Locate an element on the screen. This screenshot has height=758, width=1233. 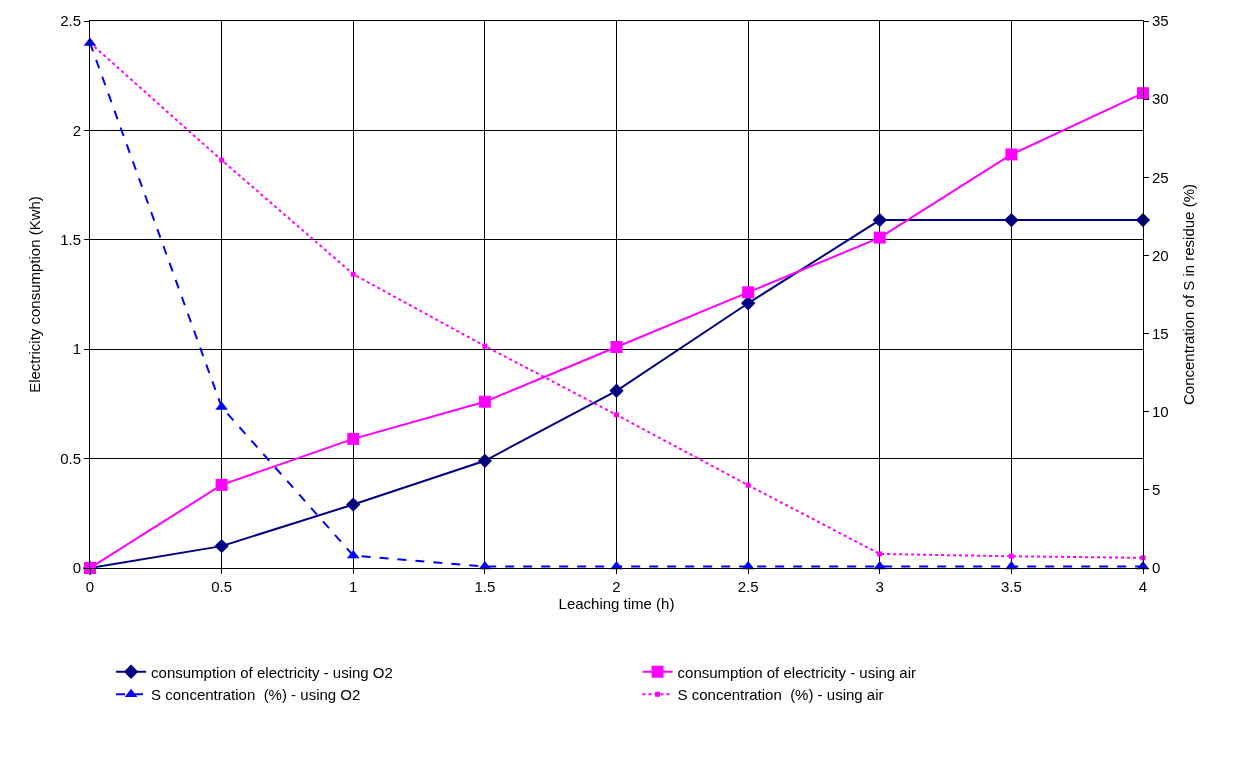
y-tick-label: 0 is located at coordinates (76, 568).